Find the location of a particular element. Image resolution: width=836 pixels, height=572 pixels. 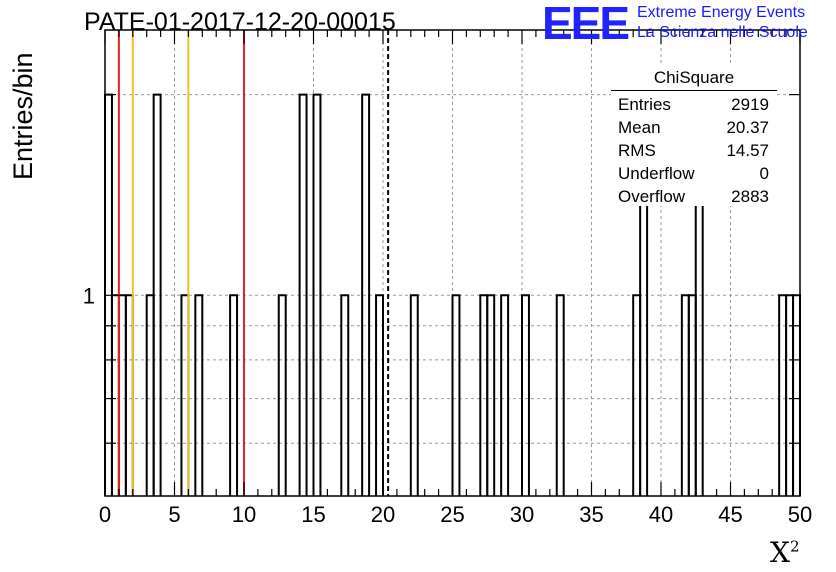

stats-value: 14.57 is located at coordinates (747, 150).